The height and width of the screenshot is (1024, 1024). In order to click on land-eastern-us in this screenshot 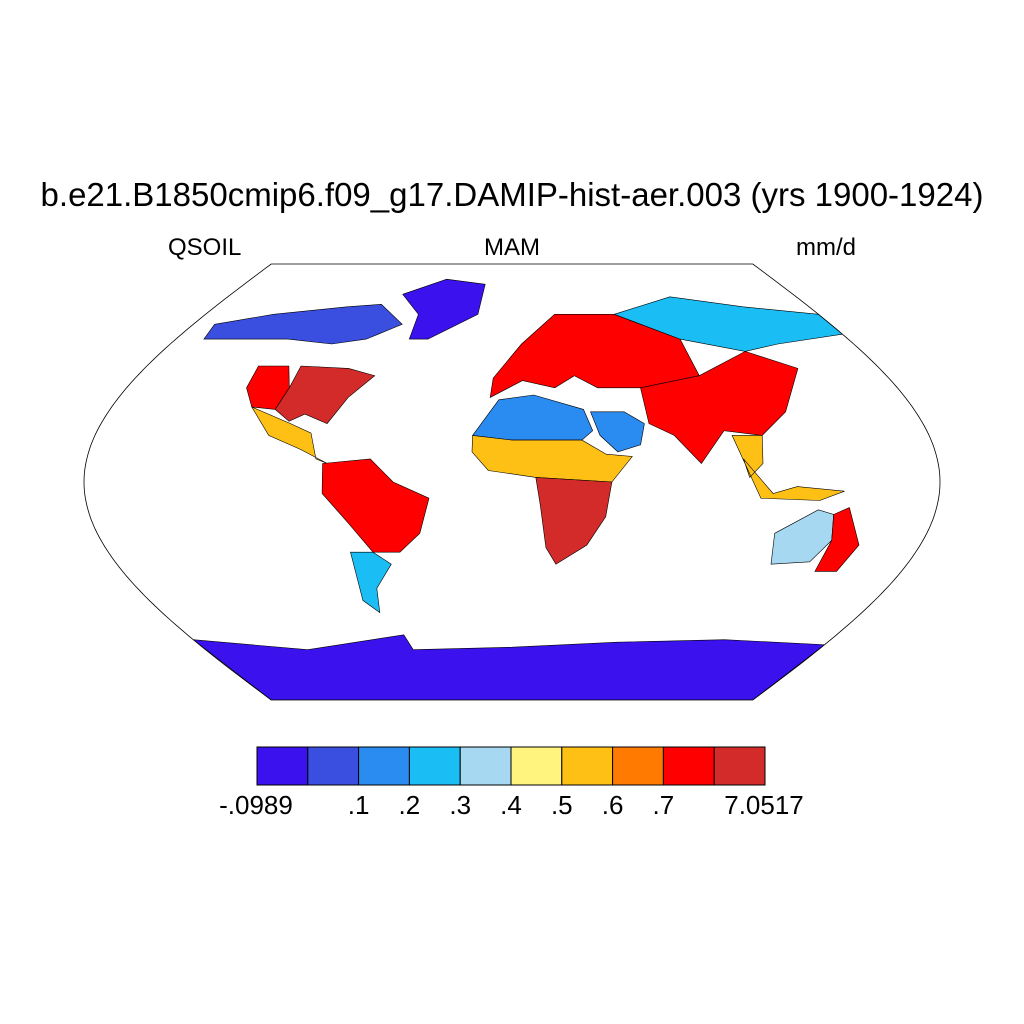, I will do `click(325, 394)`.